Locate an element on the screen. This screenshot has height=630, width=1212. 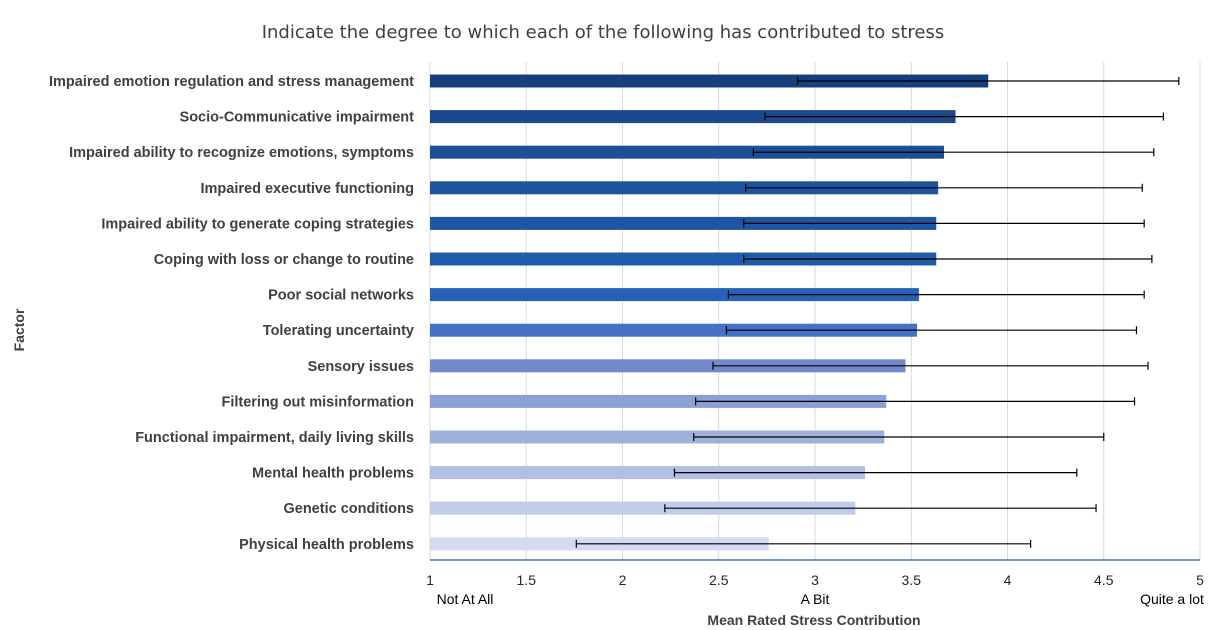
x-tick-label: 2 is located at coordinates (623, 580).